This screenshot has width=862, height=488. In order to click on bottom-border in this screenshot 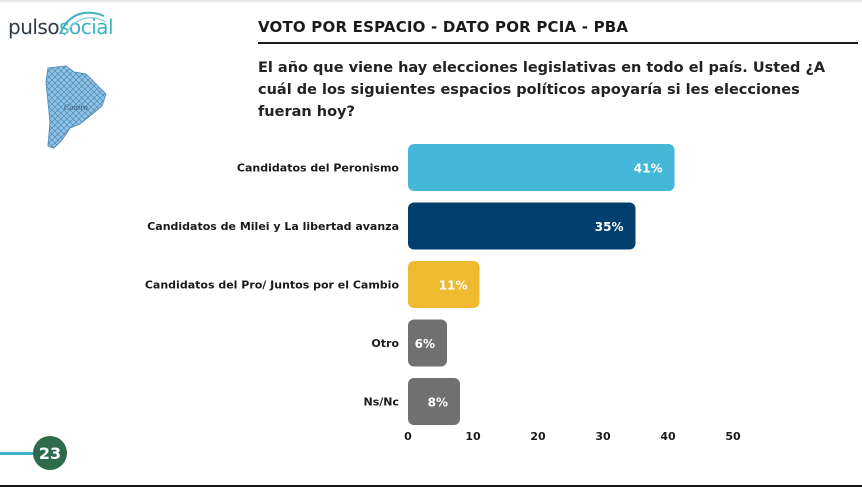, I will do `click(431, 486)`.